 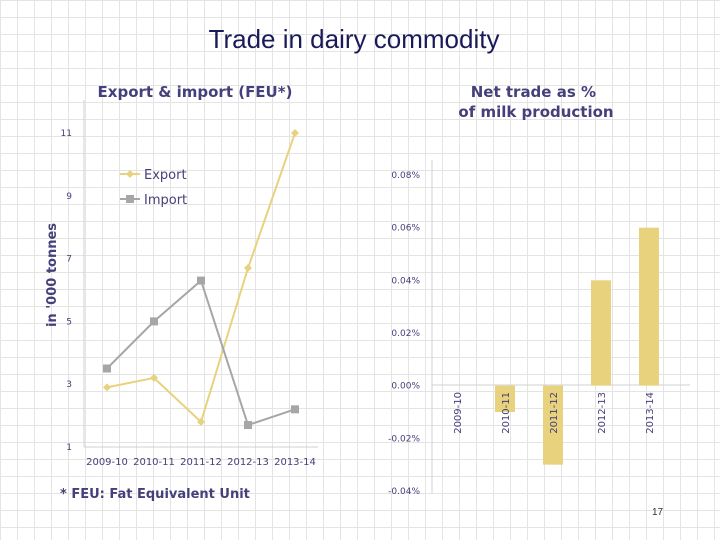 I want to click on right-x-tick-label: 2009-10, so click(x=458, y=413).